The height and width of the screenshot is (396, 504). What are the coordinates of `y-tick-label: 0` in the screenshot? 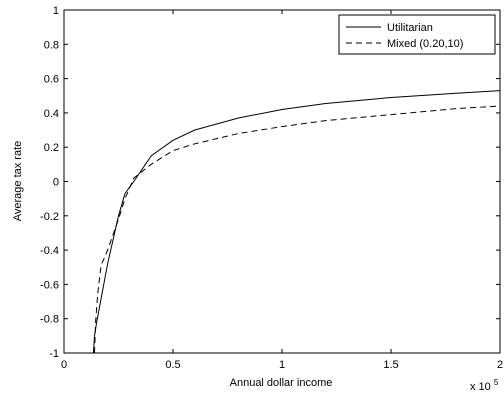 It's located at (56, 183).